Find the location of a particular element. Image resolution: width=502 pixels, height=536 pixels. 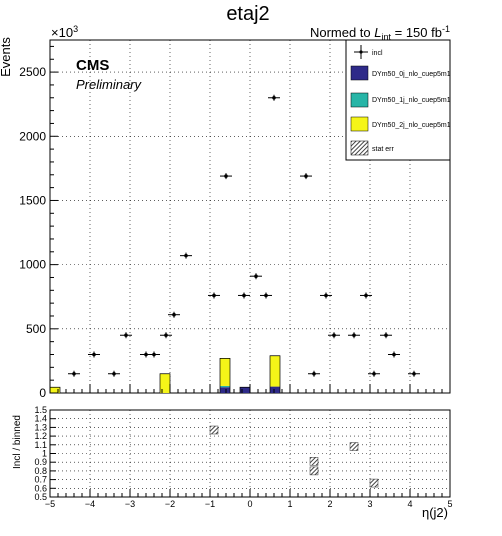

x-tick-label: −5 is located at coordinates (50, 504).